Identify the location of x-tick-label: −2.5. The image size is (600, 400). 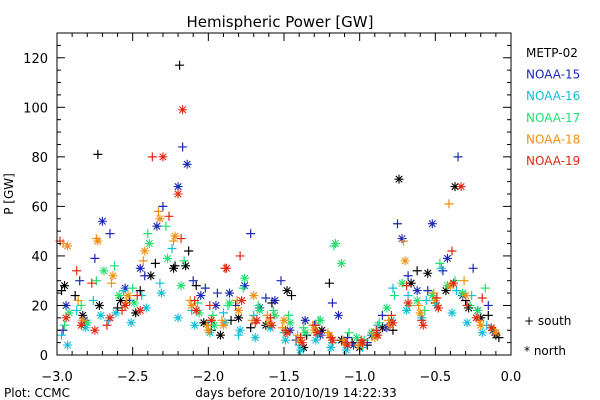
(133, 377).